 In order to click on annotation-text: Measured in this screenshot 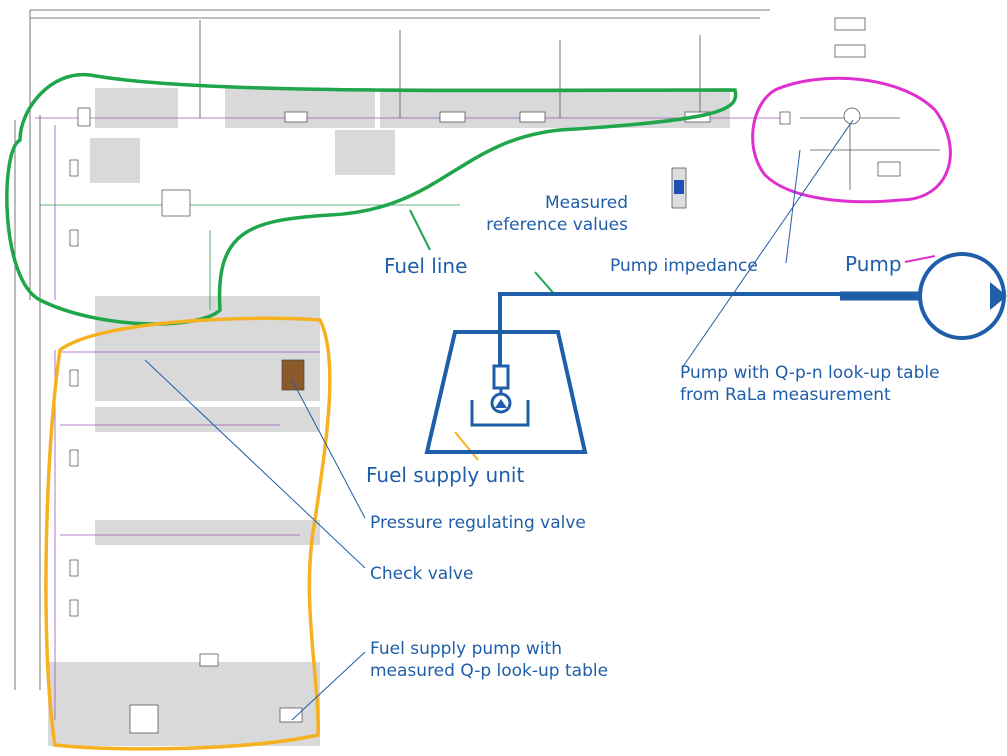, I will do `click(586, 203)`.